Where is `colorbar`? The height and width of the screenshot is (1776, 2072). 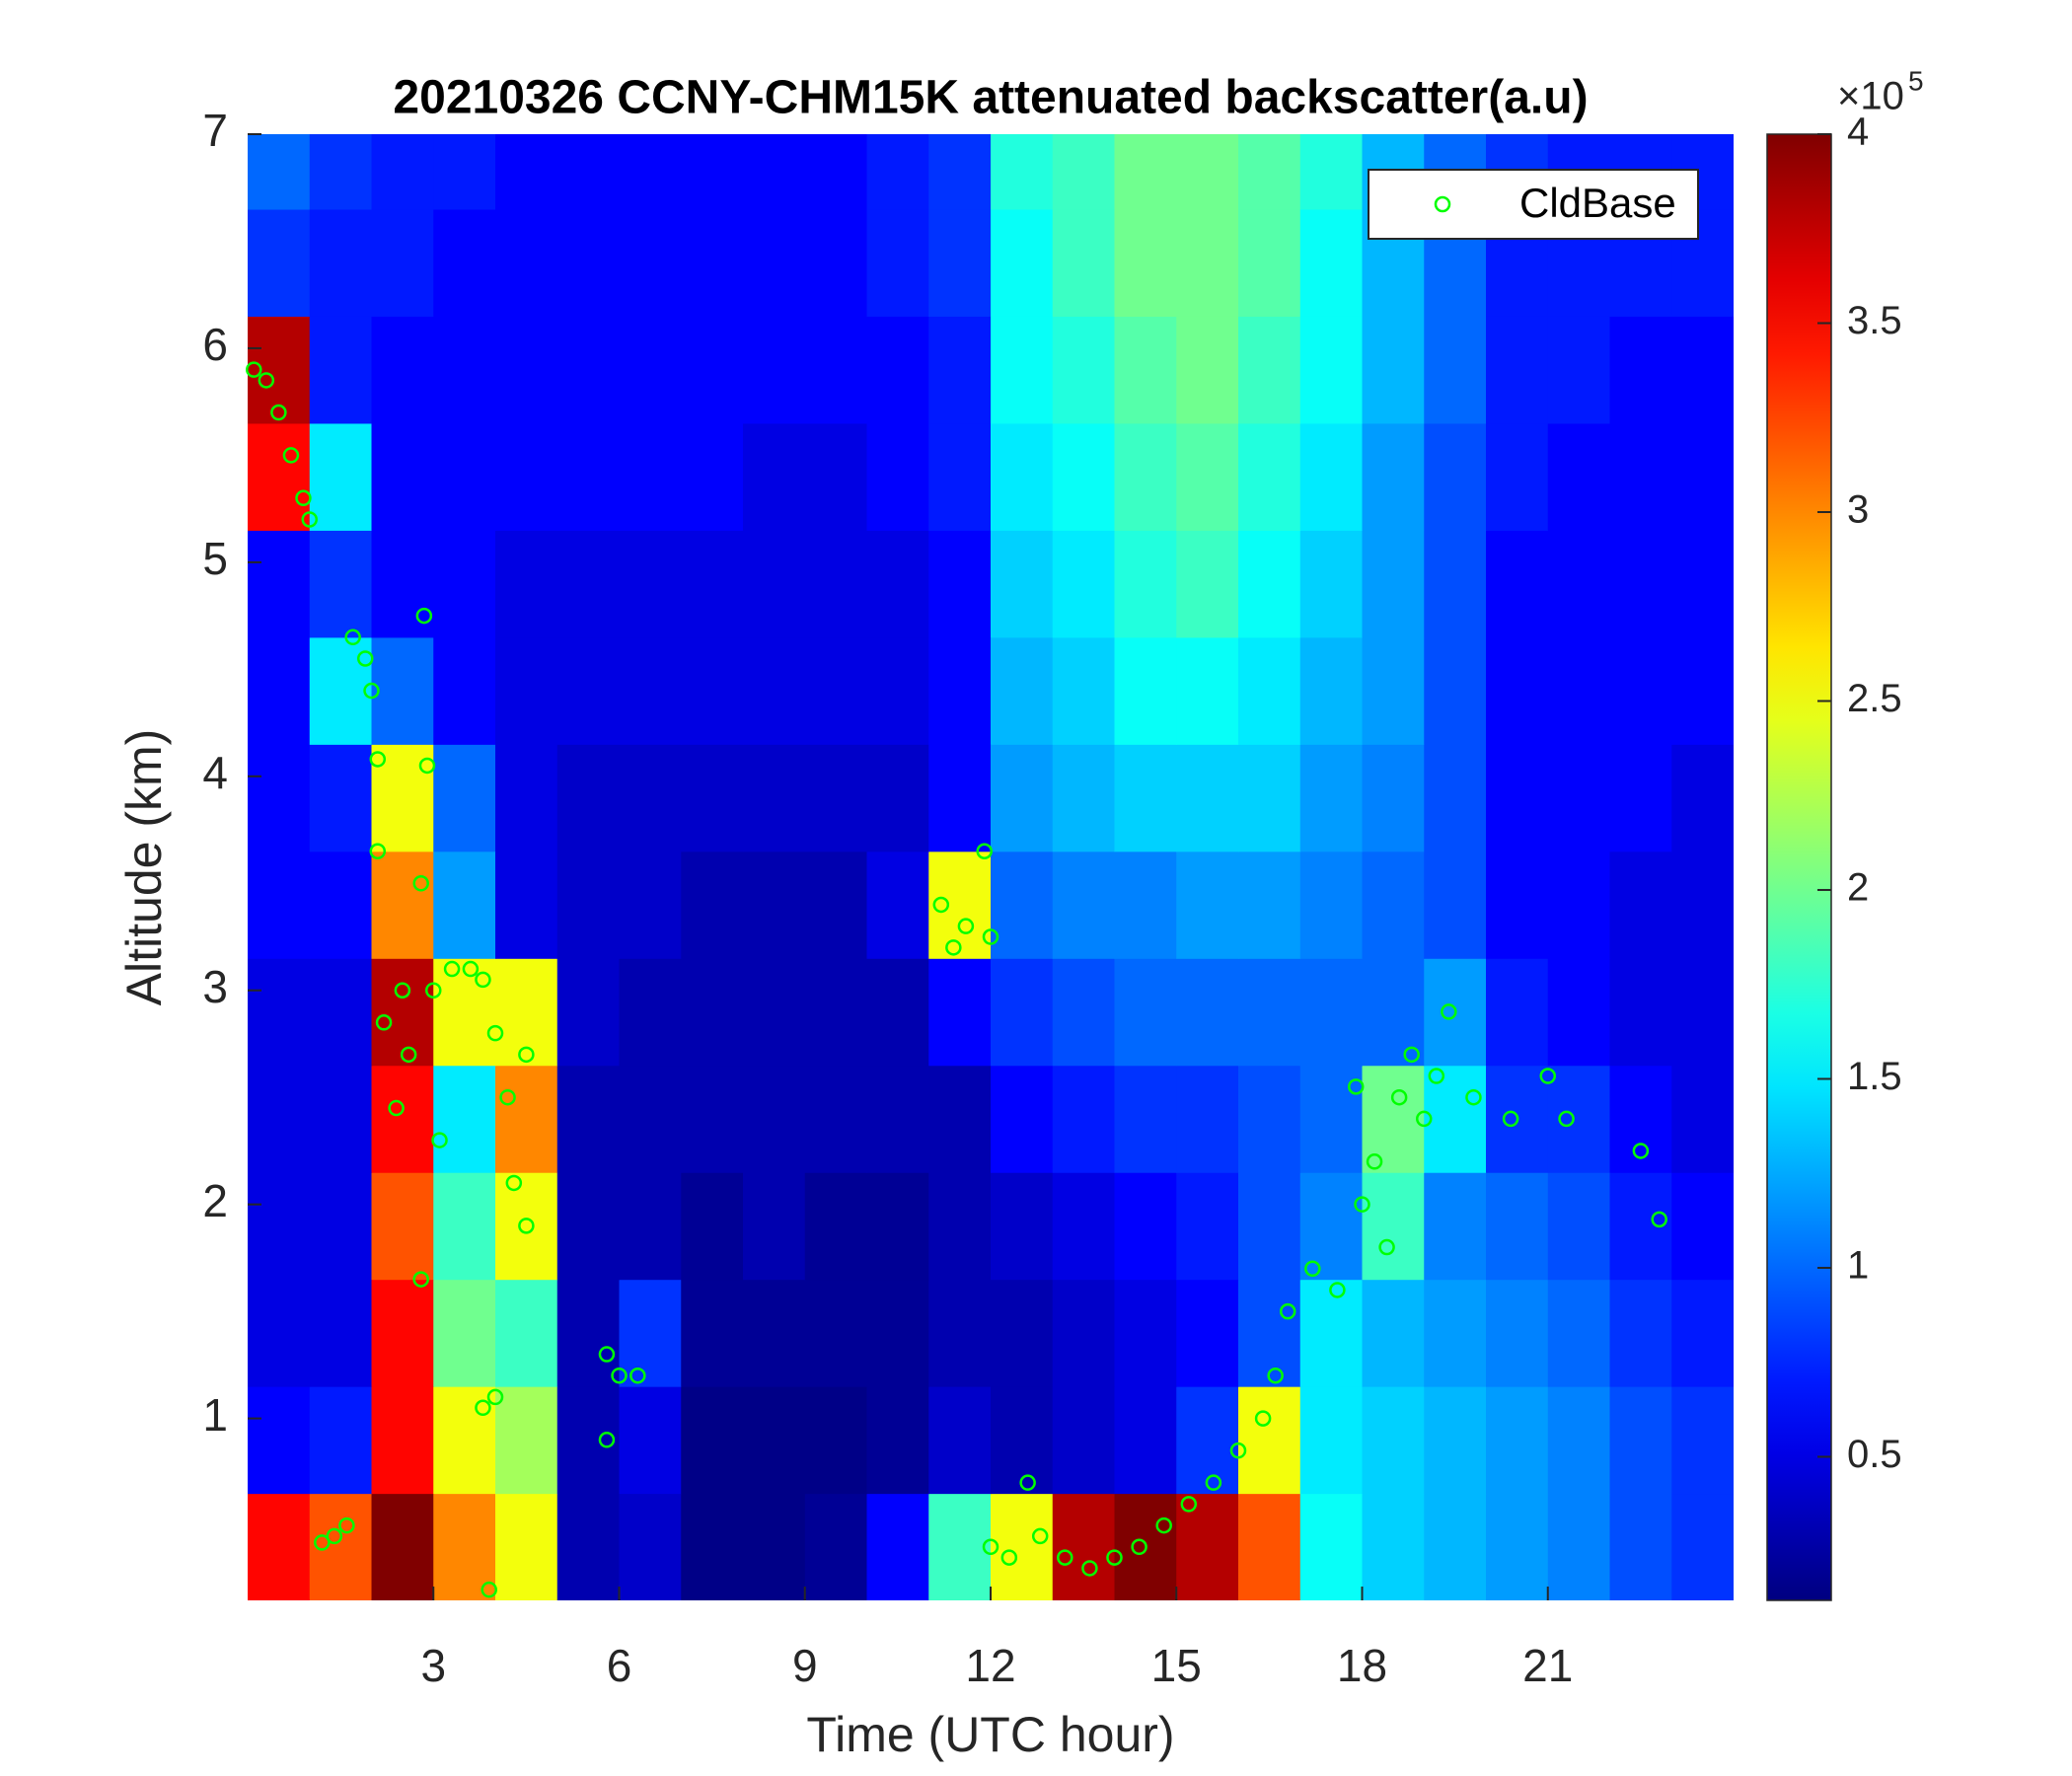
colorbar is located at coordinates (1799, 867).